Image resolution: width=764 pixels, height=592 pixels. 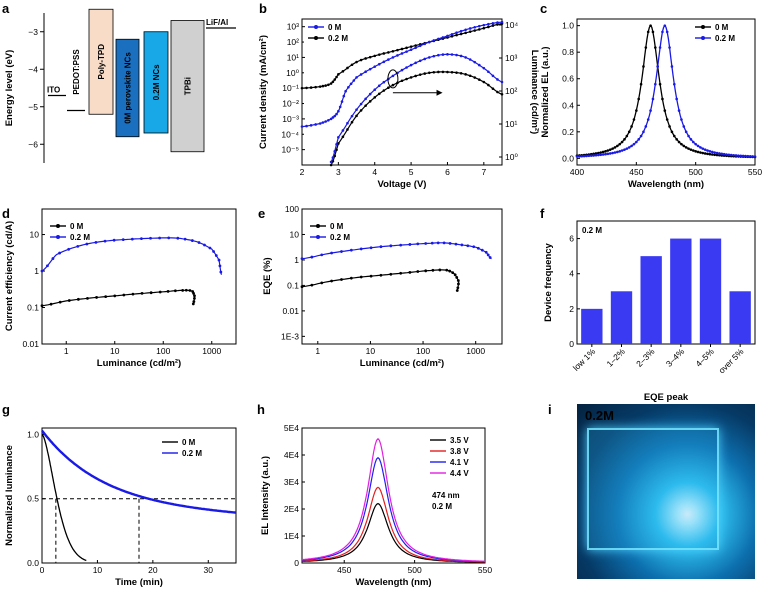 What do you see at coordinates (156, 82) in the screenshot?
I see `layer-label-4: 0.2M NCs` at bounding box center [156, 82].